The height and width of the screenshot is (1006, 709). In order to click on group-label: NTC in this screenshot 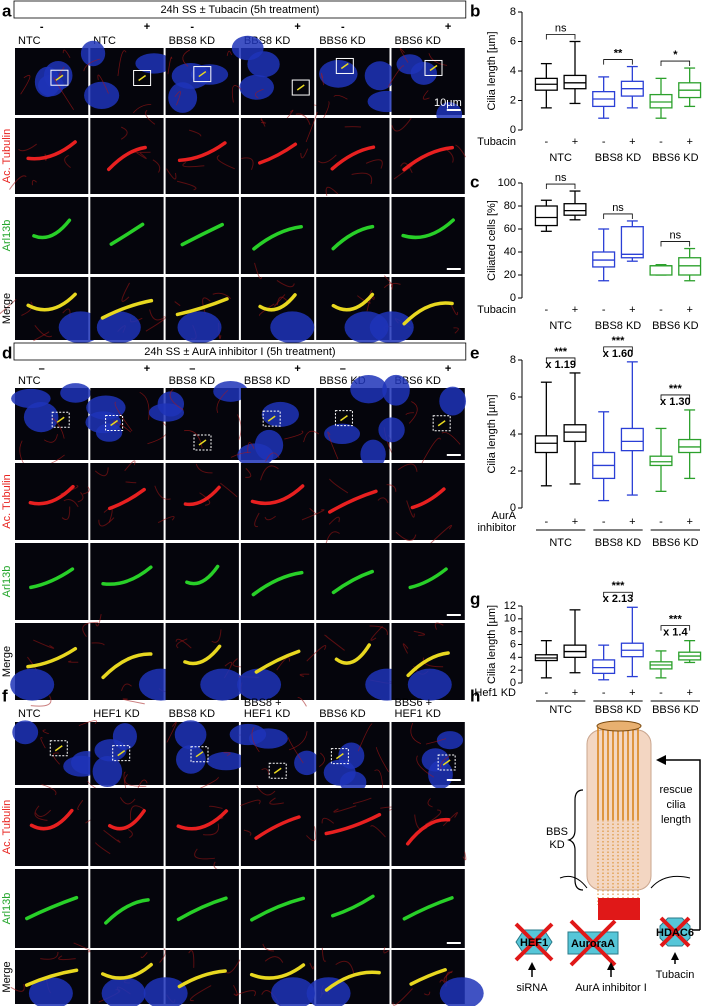, I will do `click(560, 158)`.